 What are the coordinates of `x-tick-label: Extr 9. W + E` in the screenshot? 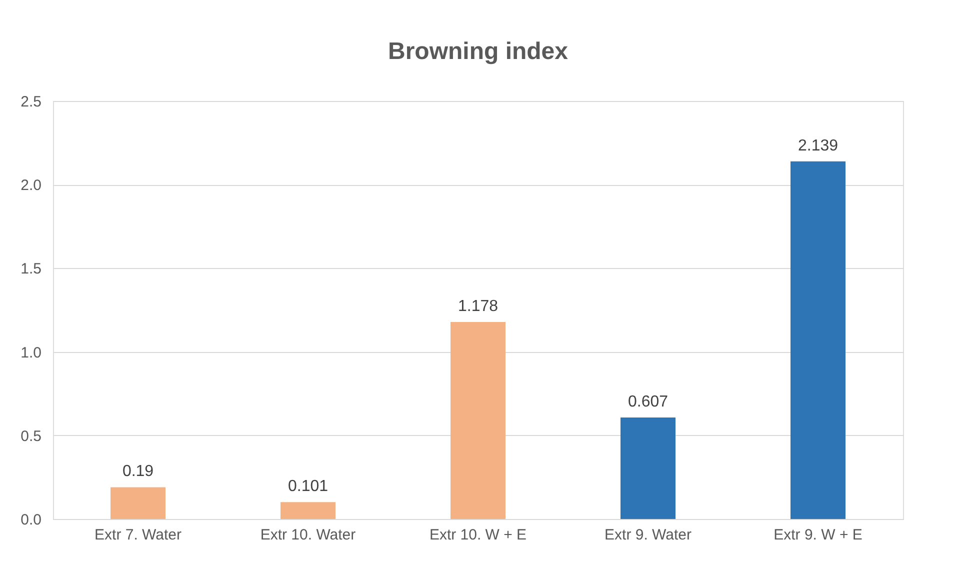 It's located at (818, 535).